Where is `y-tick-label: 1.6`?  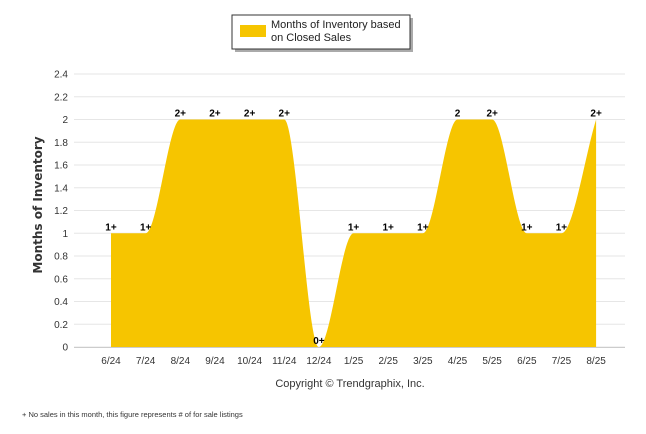 y-tick-label: 1.6 is located at coordinates (61, 166).